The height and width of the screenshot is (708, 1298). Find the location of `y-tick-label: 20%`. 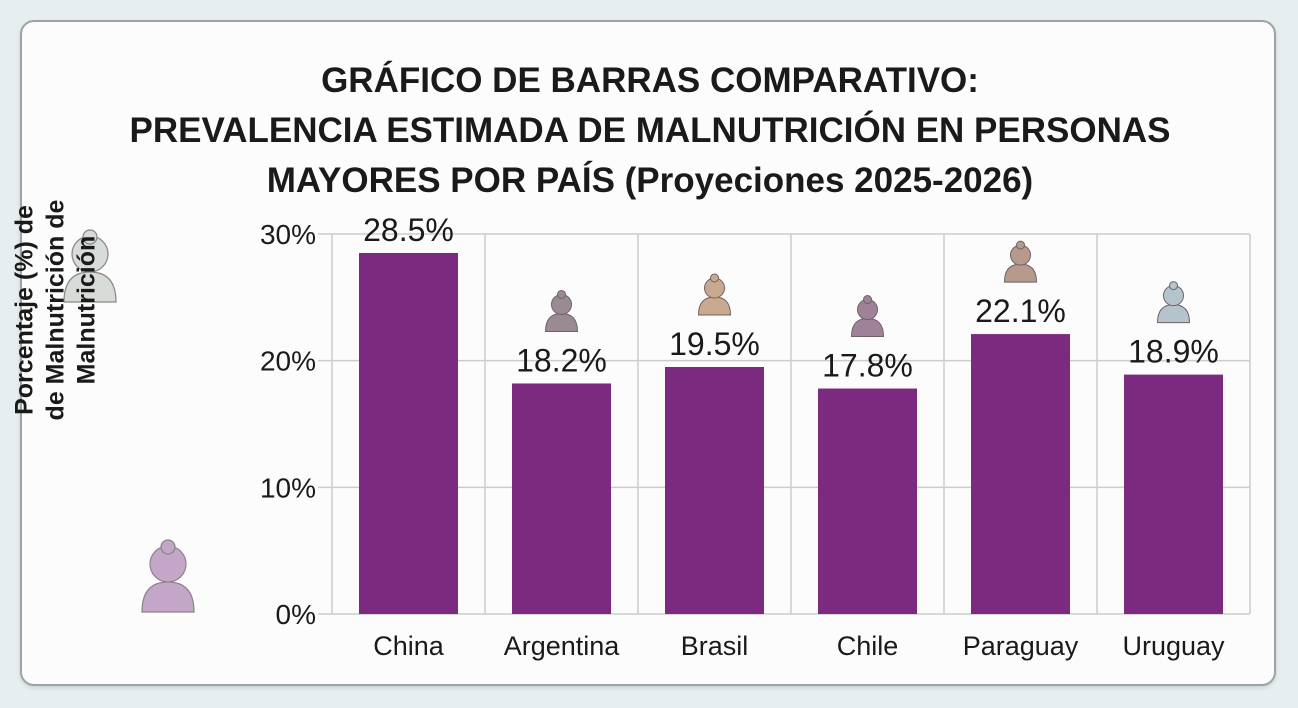

y-tick-label: 20% is located at coordinates (288, 361).